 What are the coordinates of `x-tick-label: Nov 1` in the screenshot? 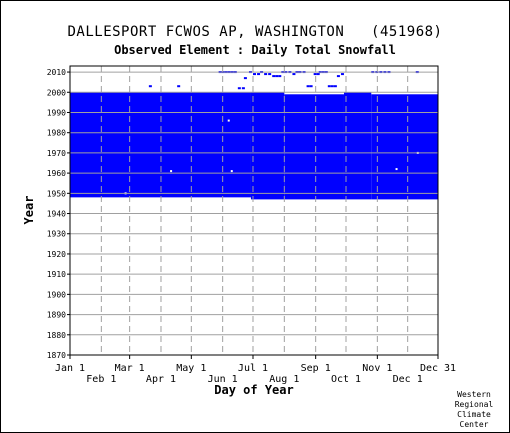 It's located at (377, 368).